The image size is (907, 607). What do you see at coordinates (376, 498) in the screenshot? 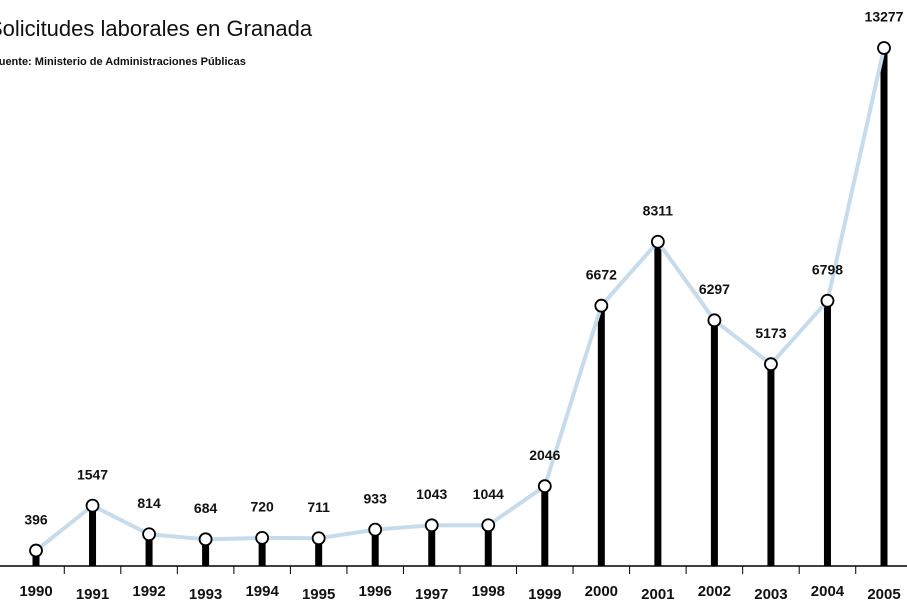
I see `value-label: 933` at bounding box center [376, 498].